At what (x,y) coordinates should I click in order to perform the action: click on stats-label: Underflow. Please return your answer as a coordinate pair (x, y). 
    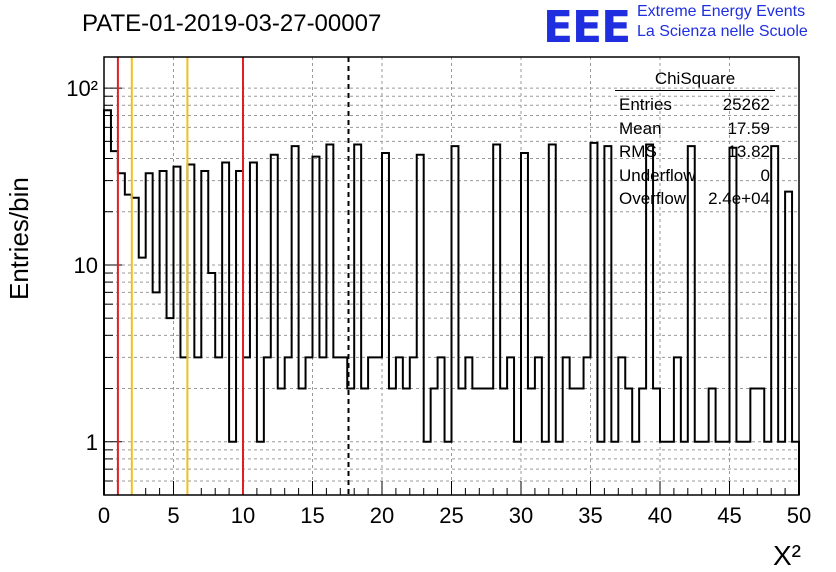
    Looking at the image, I should click on (657, 175).